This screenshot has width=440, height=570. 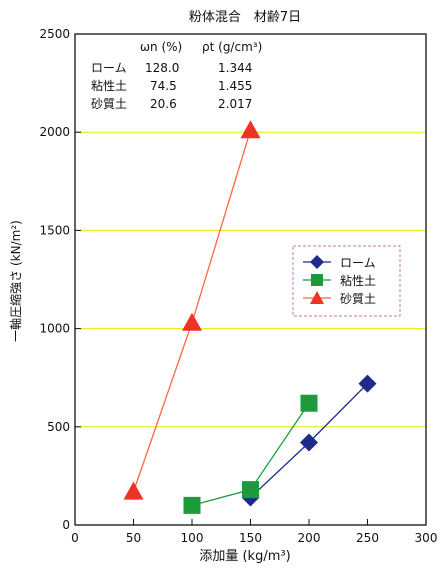 What do you see at coordinates (109, 68) in the screenshot?
I see `table-row-loam-name: ローム` at bounding box center [109, 68].